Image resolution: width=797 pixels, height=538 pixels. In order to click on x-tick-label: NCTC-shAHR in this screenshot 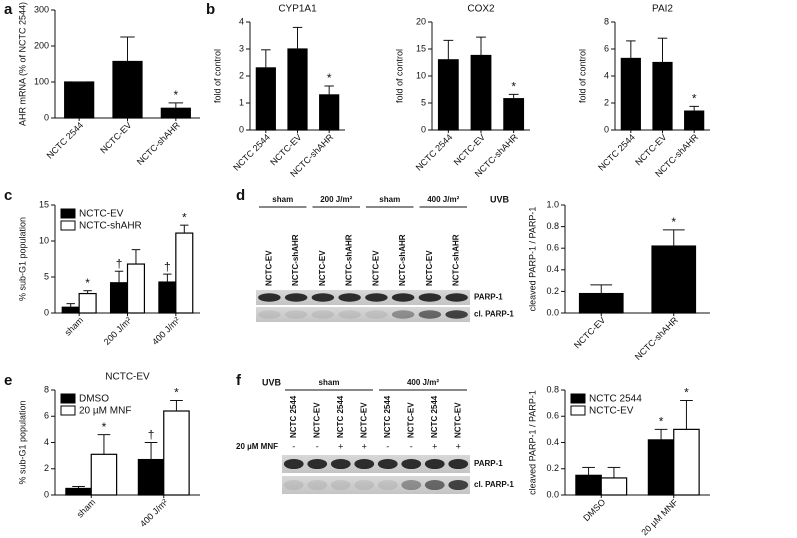, I will do `click(656, 338)`.